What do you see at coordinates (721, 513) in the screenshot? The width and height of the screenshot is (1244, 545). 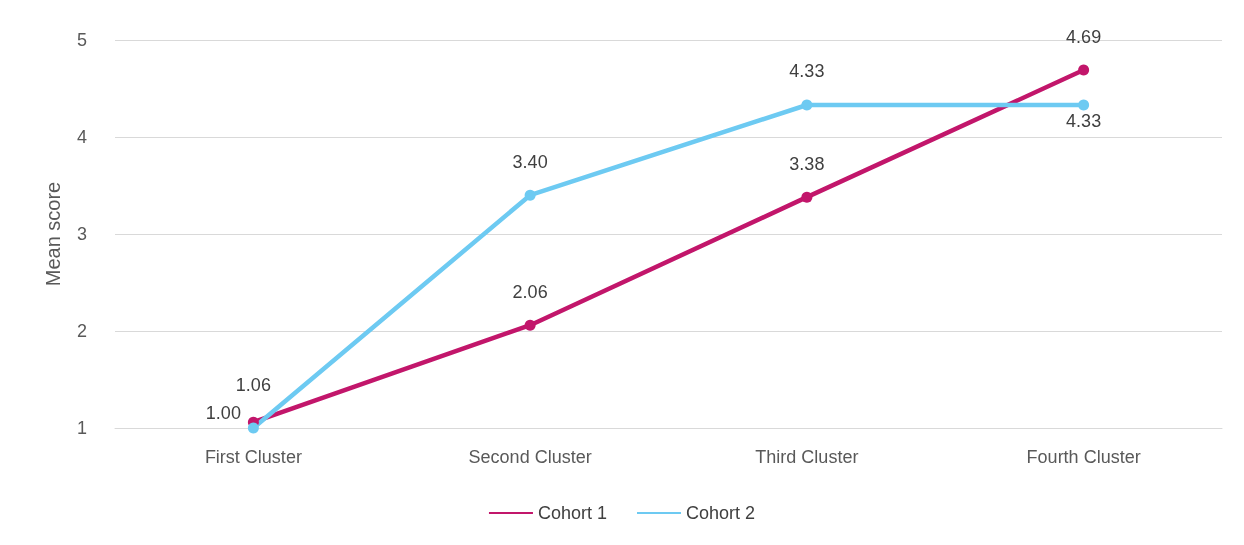 I see `legend-label: Cohort 2` at bounding box center [721, 513].